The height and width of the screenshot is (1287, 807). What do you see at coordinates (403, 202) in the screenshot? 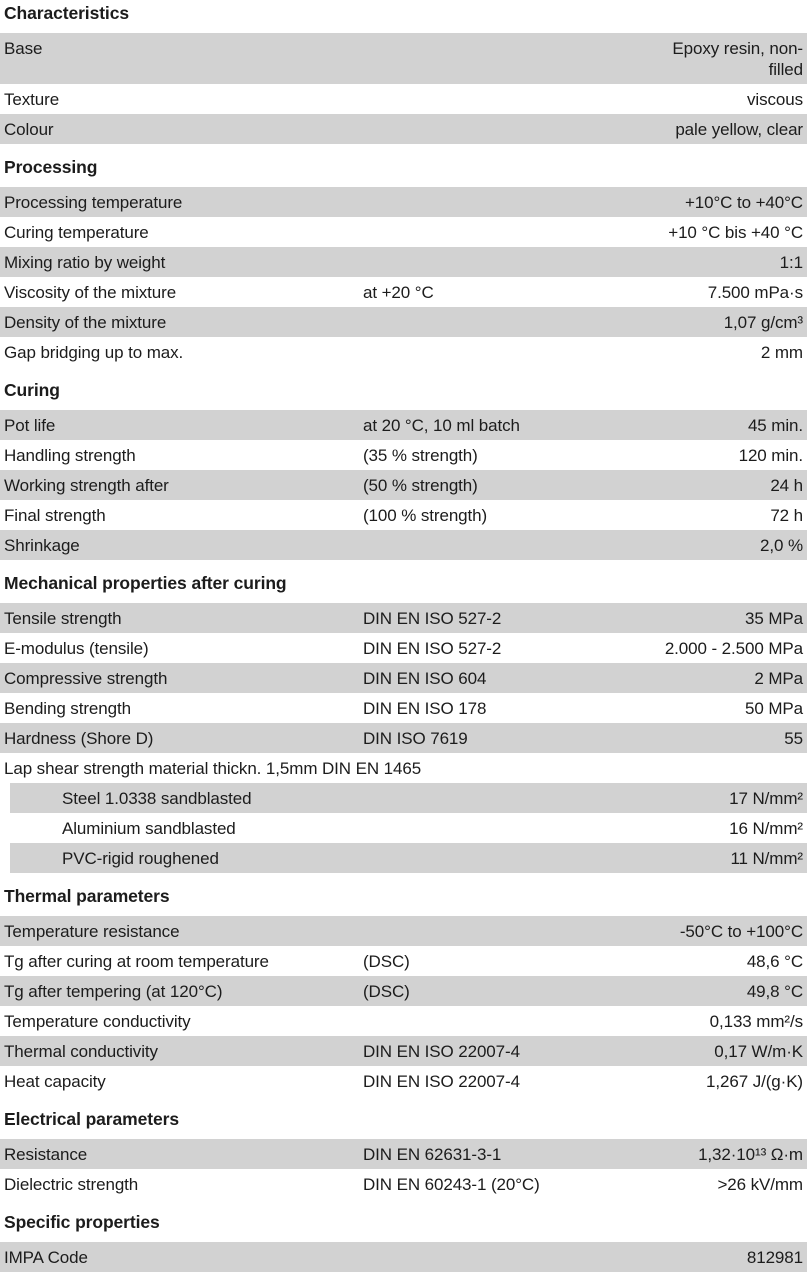
I see `table-row: Processing temperature +10°C to +40°C` at bounding box center [403, 202].